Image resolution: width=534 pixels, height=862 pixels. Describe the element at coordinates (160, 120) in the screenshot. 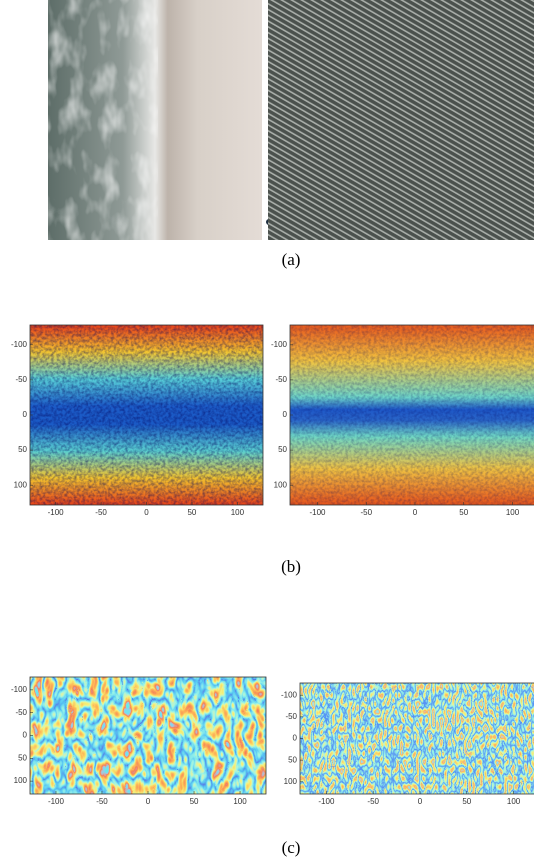

I see `photo-beach` at that location.